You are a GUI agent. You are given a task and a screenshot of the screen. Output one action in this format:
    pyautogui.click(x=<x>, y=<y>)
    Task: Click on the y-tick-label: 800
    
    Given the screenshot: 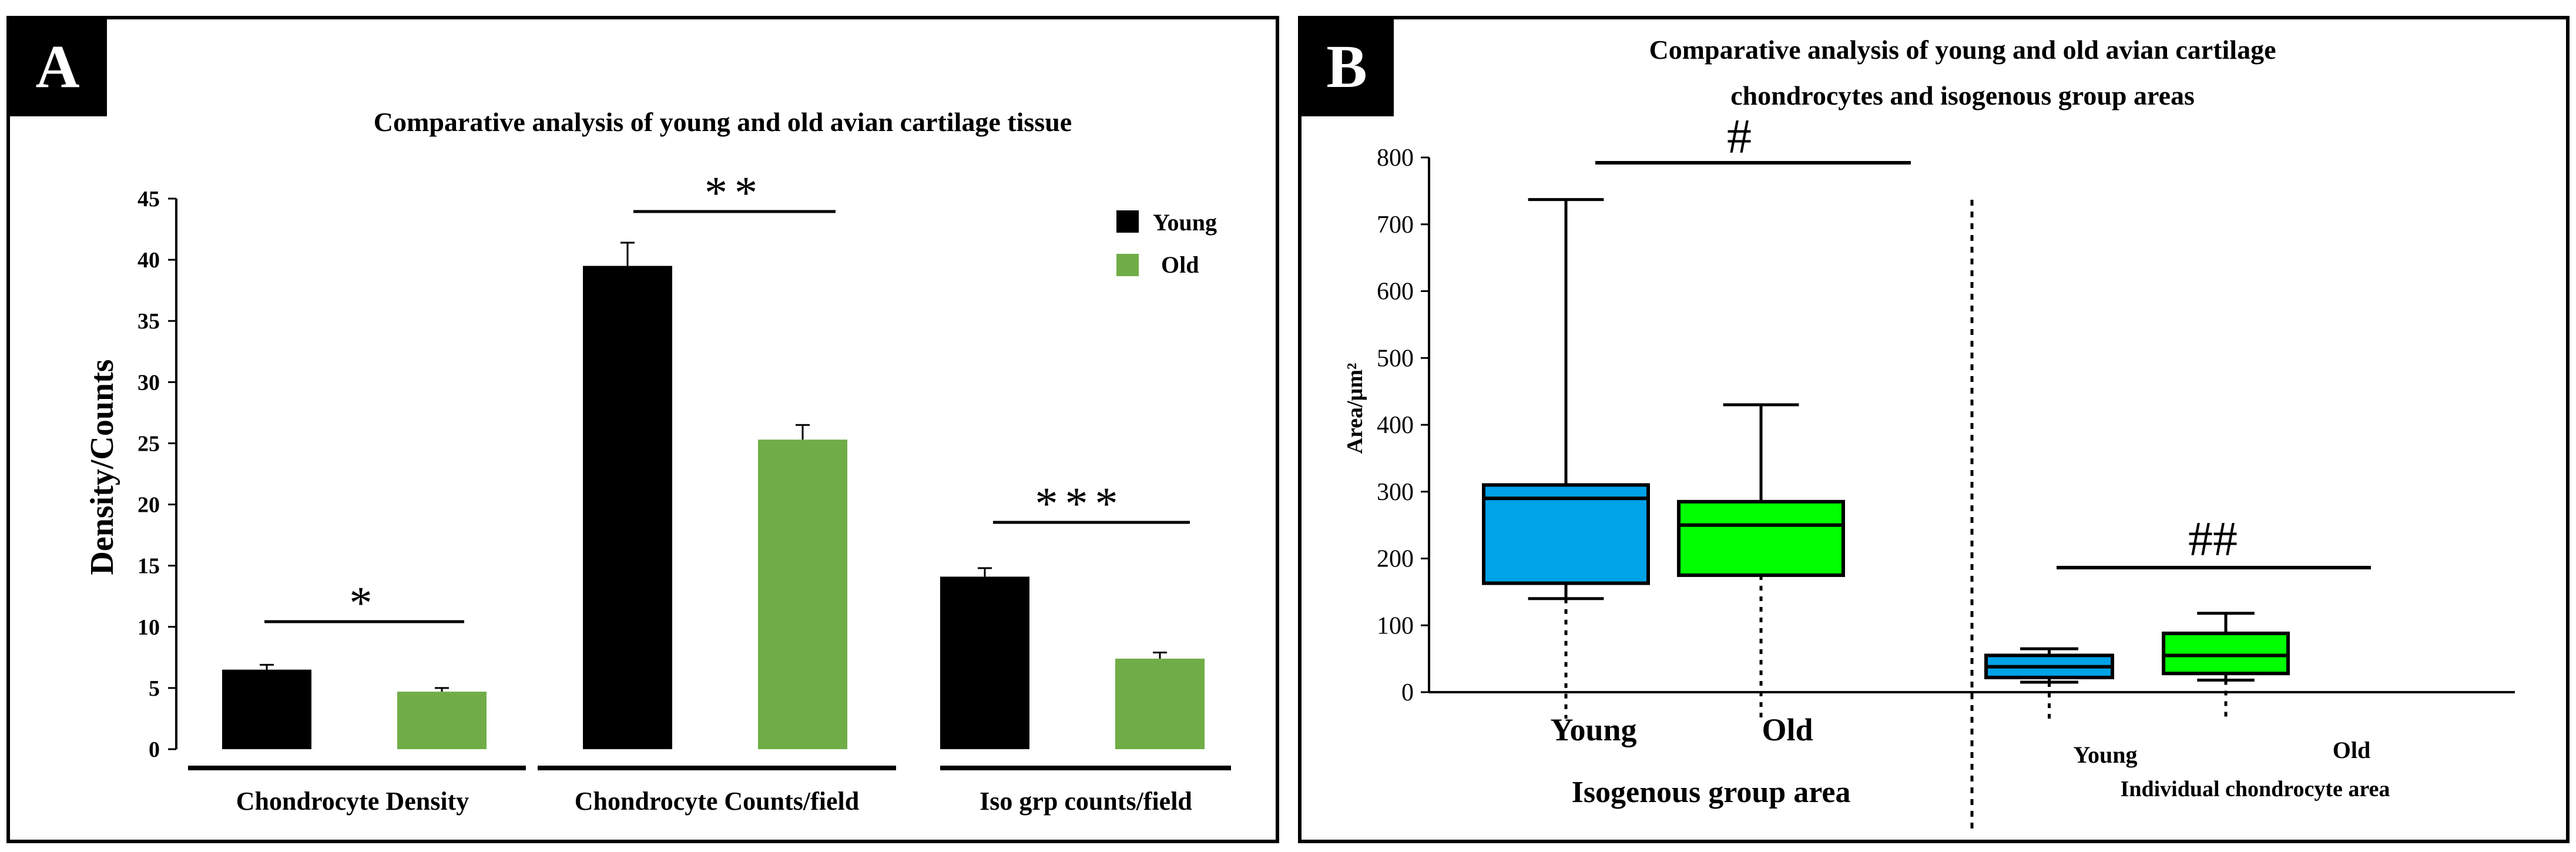 What is the action you would take?
    pyautogui.click(x=1396, y=158)
    